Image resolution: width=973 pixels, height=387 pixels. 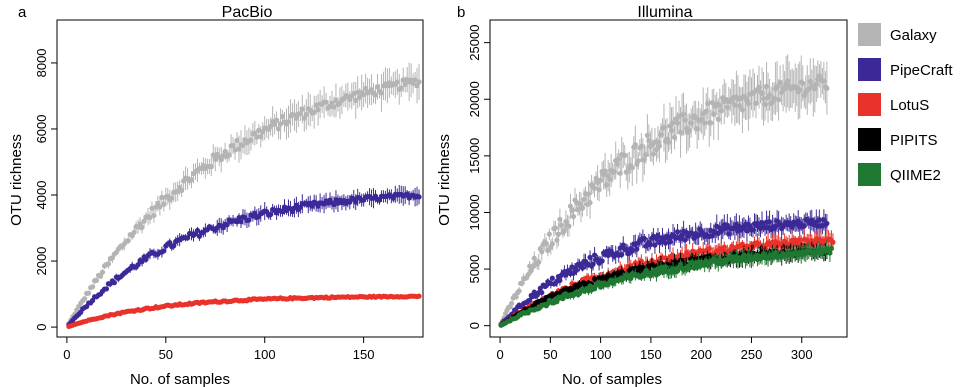 What do you see at coordinates (913, 35) in the screenshot?
I see `legend-label-galaxy: Galaxy` at bounding box center [913, 35].